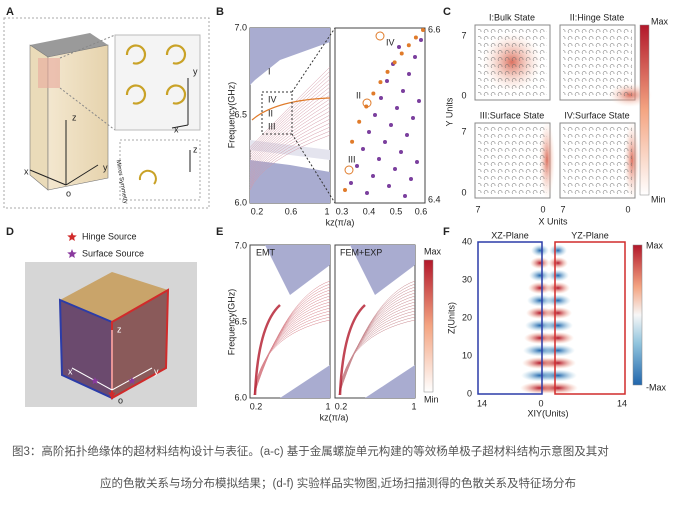  Describe the element at coordinates (64, 153) in the screenshot. I see `z-axis` at that location.